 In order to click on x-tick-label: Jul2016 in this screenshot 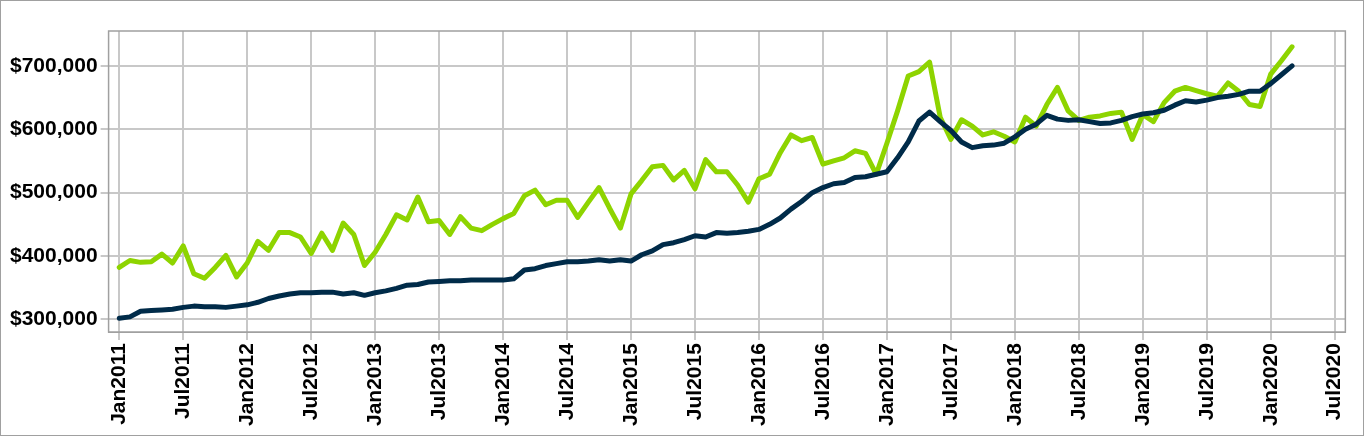, I will do `click(821, 382)`.